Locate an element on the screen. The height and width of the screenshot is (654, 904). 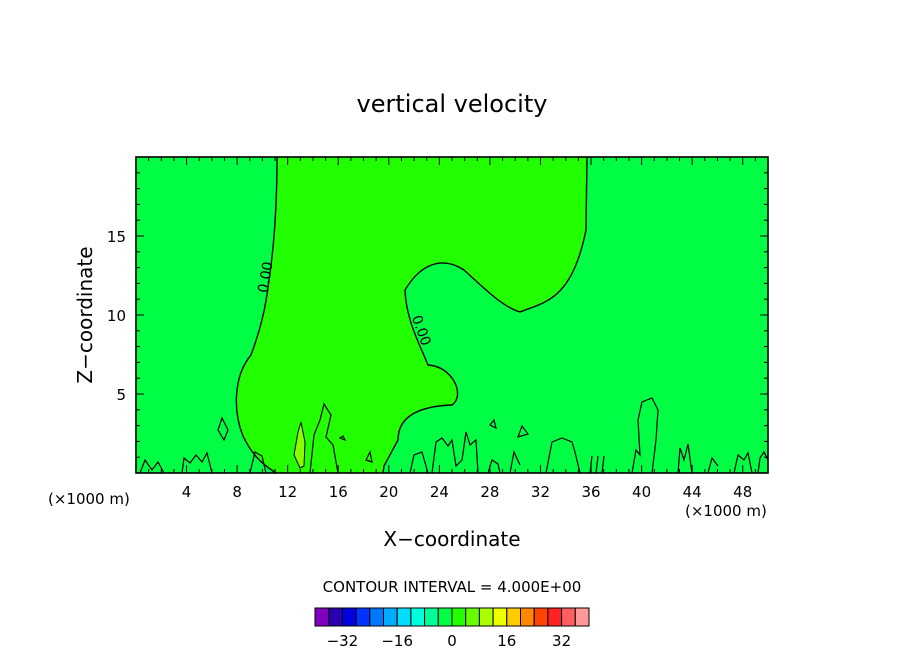
contour-label: 0.00 is located at coordinates (265, 277).